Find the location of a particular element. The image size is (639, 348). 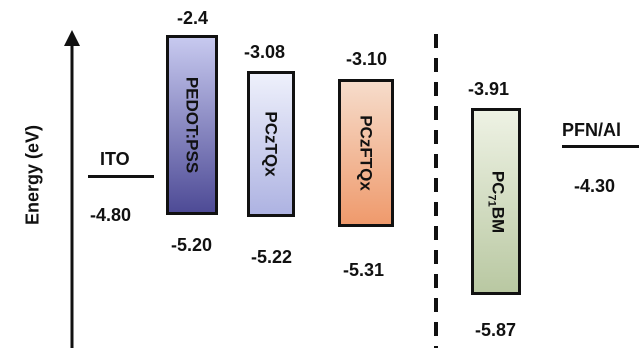

pcztqx-bottom-value: -5.22 is located at coordinates (272, 257).